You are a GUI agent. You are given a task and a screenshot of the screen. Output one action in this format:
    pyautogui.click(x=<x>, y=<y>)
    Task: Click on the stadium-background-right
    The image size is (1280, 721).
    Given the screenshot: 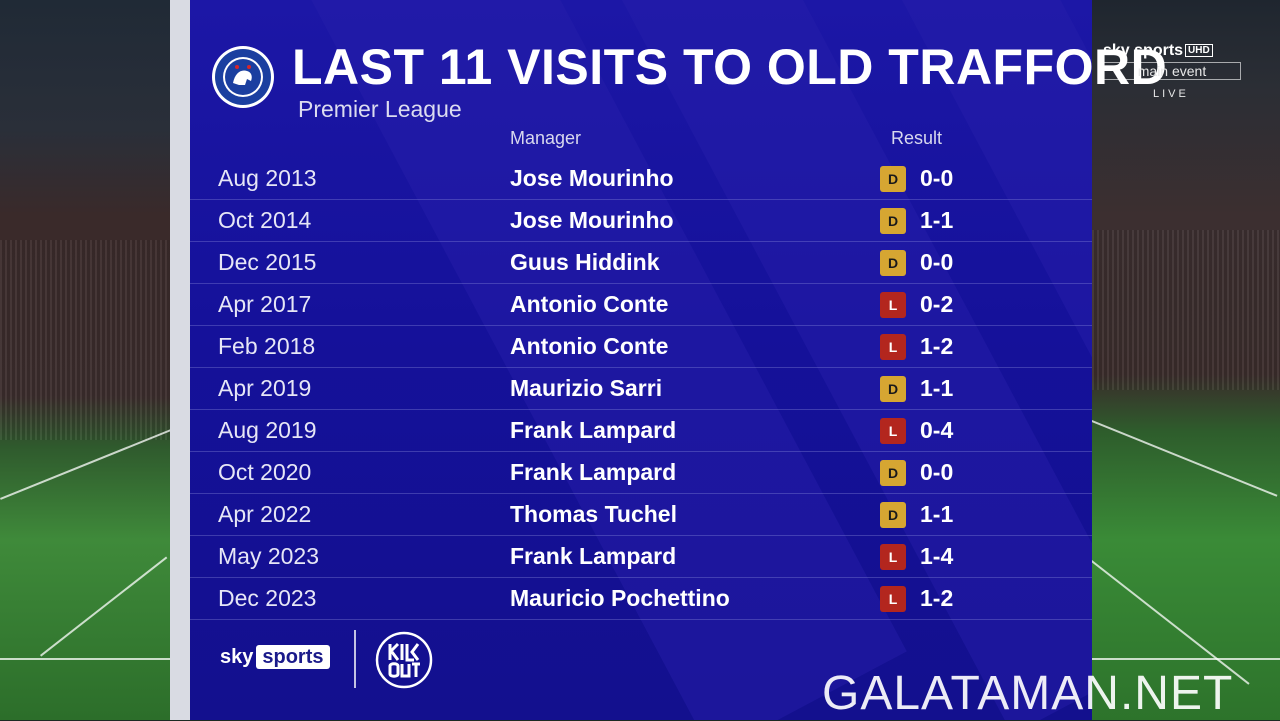 What is the action you would take?
    pyautogui.click(x=1186, y=360)
    